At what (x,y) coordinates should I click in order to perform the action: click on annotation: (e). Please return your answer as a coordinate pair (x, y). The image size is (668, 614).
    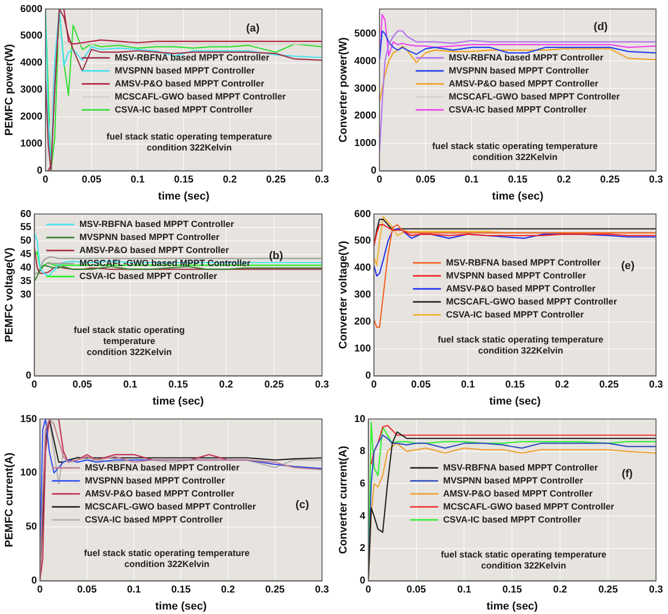
    Looking at the image, I should click on (628, 266).